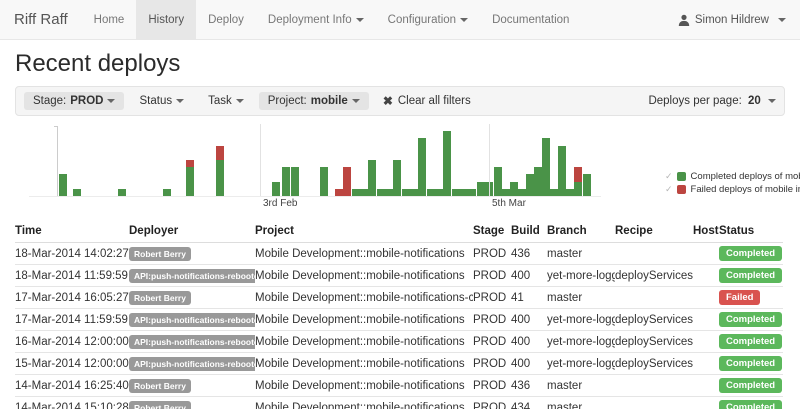  I want to click on deploys-per-page-dropdown: Deploys per page: 20, so click(712, 101).